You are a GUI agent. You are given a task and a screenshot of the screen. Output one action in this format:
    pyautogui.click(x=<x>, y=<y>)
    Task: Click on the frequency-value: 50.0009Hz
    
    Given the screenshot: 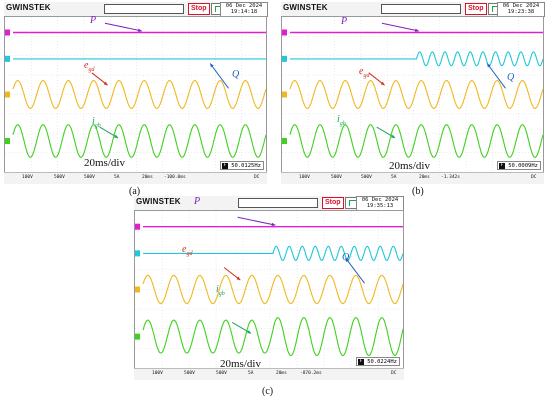 What is the action you would take?
    pyautogui.click(x=523, y=166)
    